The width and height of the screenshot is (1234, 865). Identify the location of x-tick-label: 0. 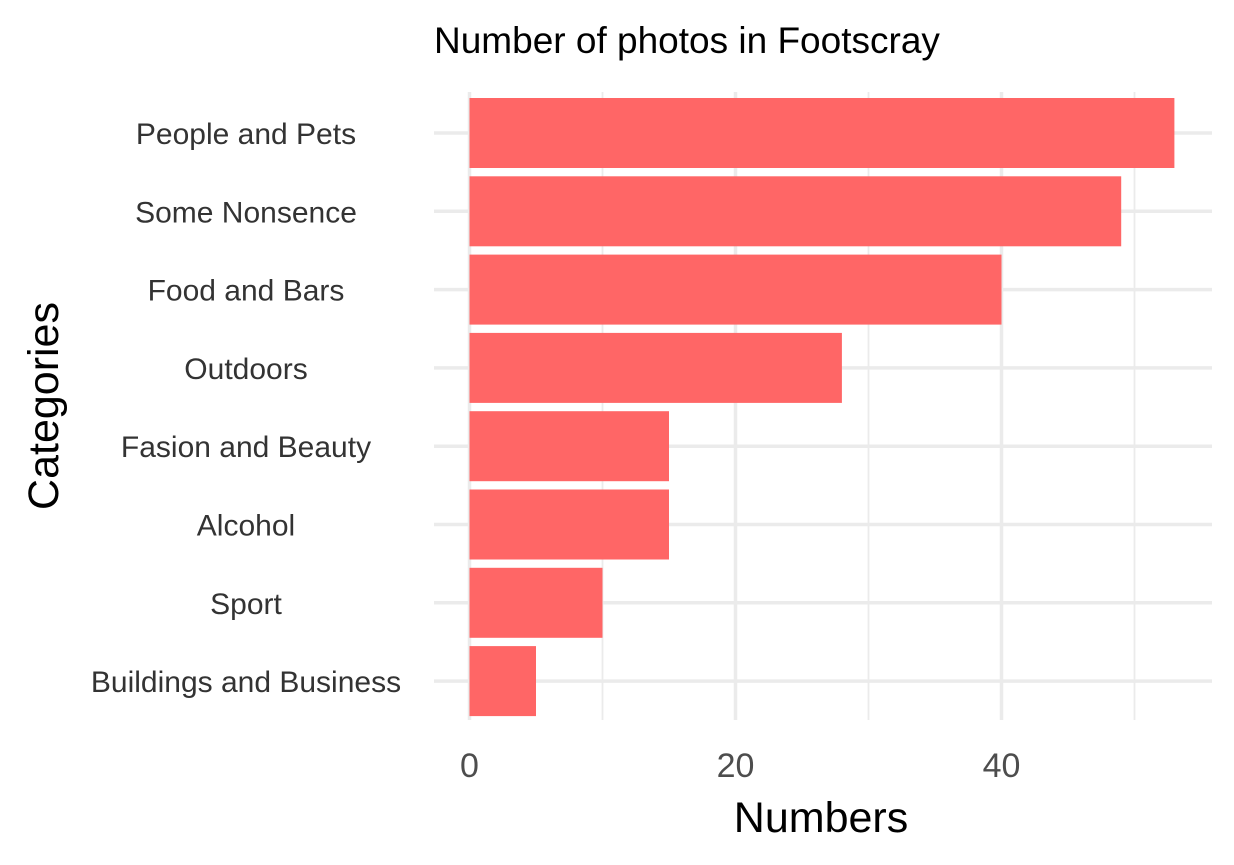
(469, 766).